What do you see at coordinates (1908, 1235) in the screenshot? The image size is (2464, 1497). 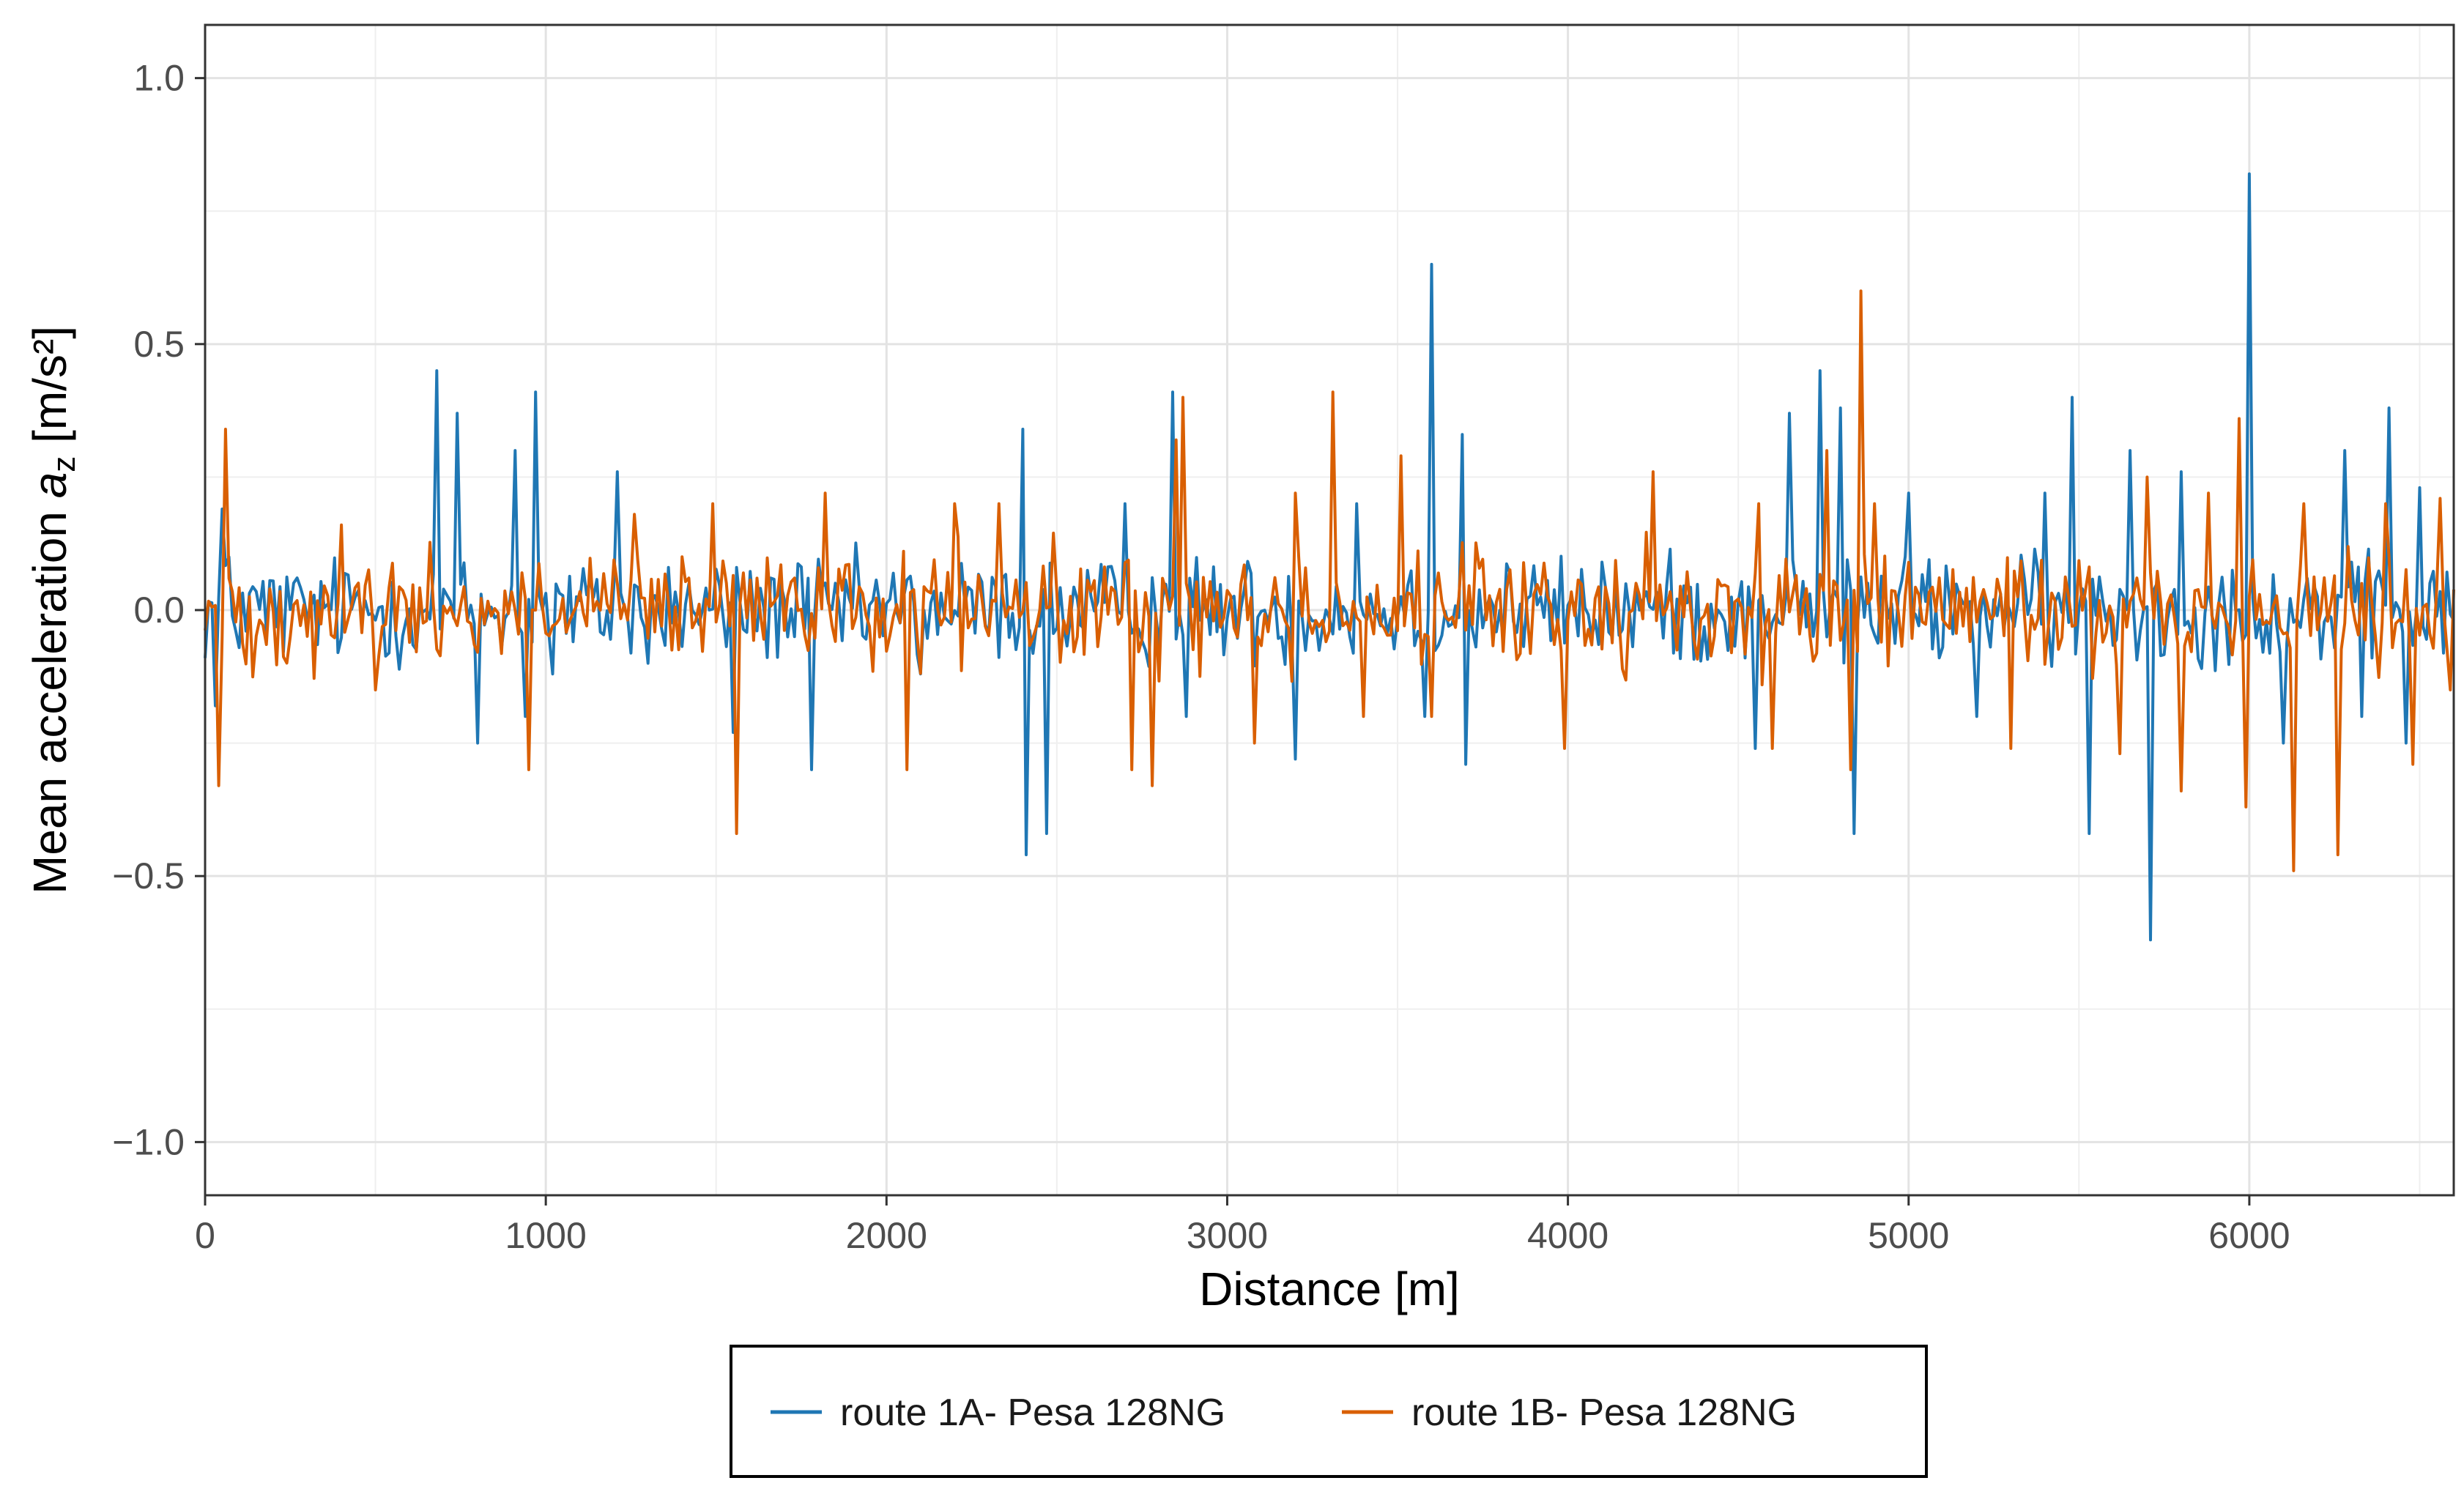 I see `x-tick-label: 5000` at bounding box center [1908, 1235].